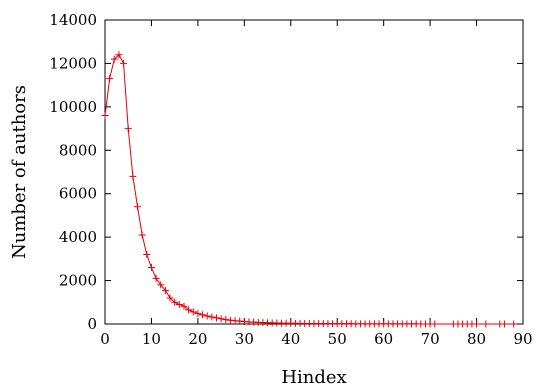 Image resolution: width=547 pixels, height=389 pixels. What do you see at coordinates (73, 63) in the screenshot?
I see `y-tick-label: 12000` at bounding box center [73, 63].